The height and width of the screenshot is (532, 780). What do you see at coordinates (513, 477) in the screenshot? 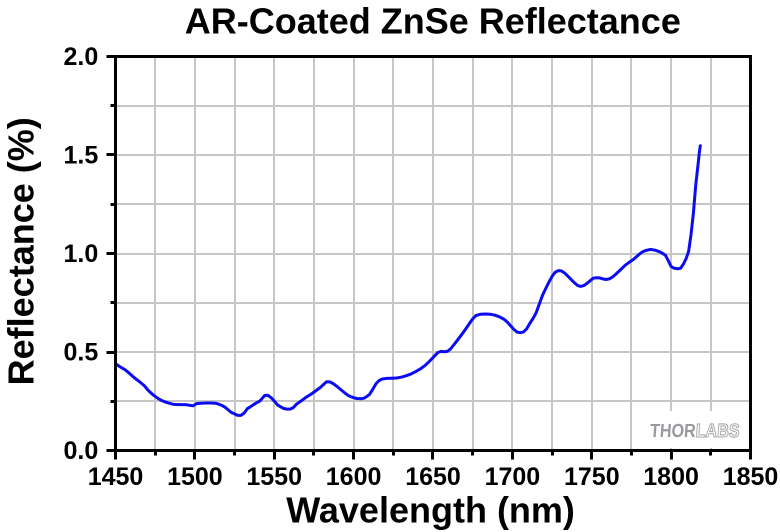
I see `svg-text: 1700` at bounding box center [513, 477].